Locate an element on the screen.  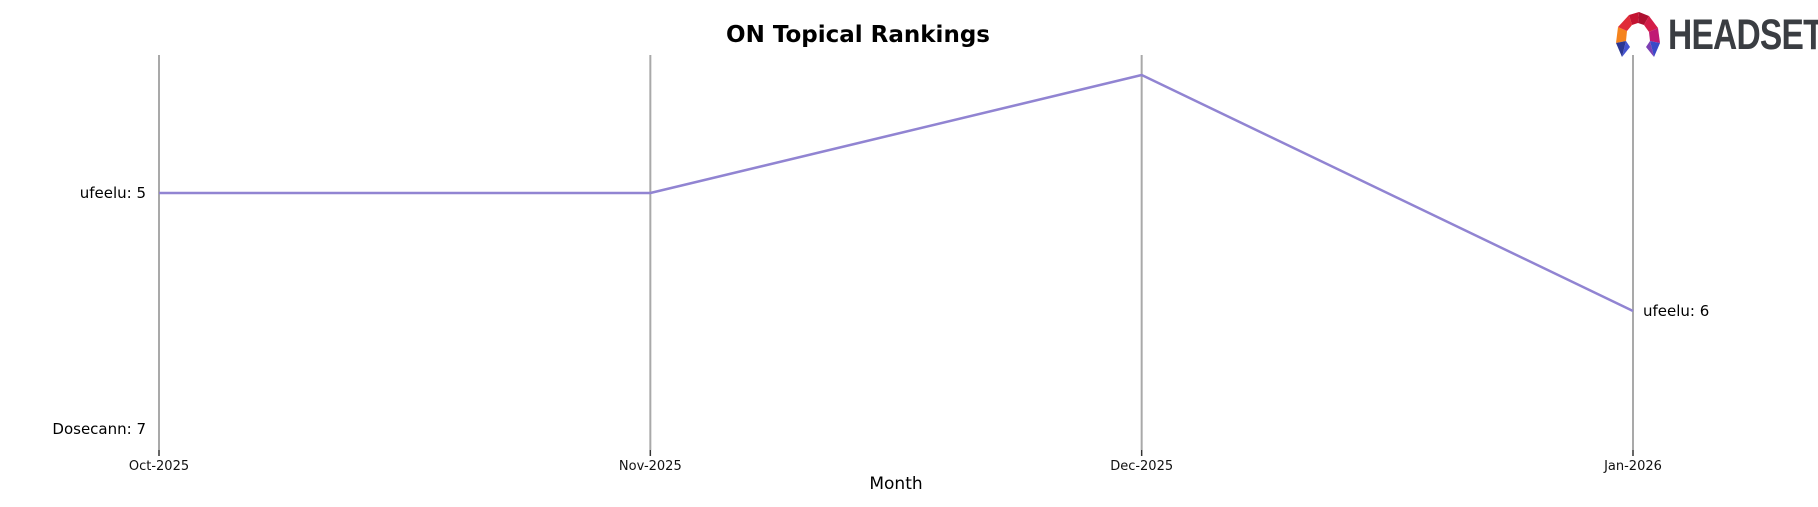
x-tick-label-oct-2025: Oct-2025 is located at coordinates (159, 466).